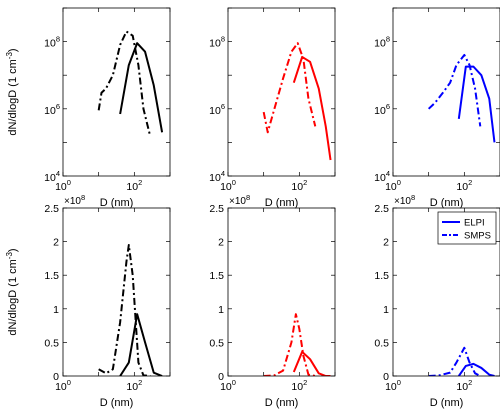 This screenshot has width=500, height=418. I want to click on subplot-2-2: 10⁰ 10² 0 0.5 1 1.5 2 2.5 ×10⁸ D (nm), so click(272, 301).